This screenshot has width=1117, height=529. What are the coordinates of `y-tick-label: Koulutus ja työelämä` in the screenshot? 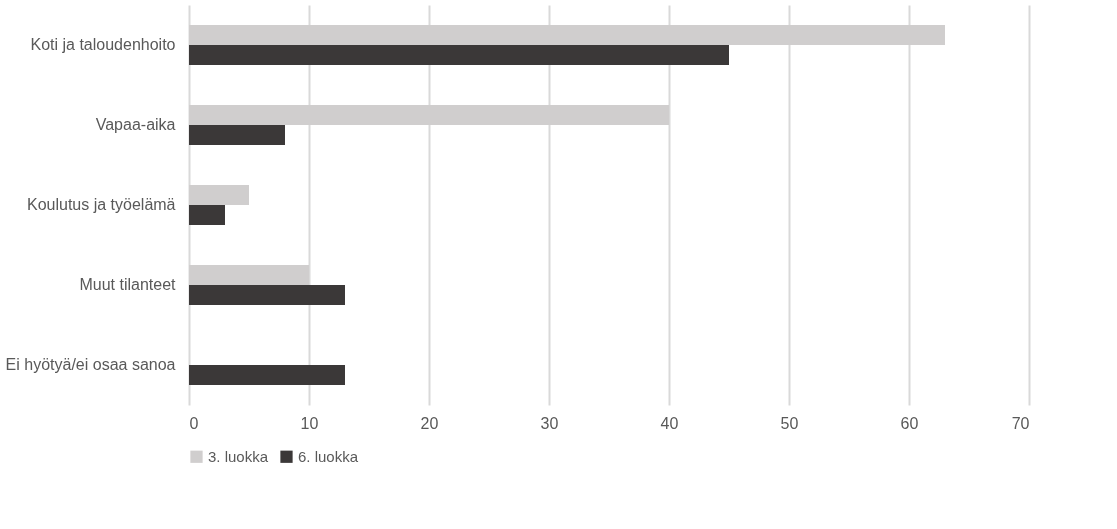 It's located at (101, 204).